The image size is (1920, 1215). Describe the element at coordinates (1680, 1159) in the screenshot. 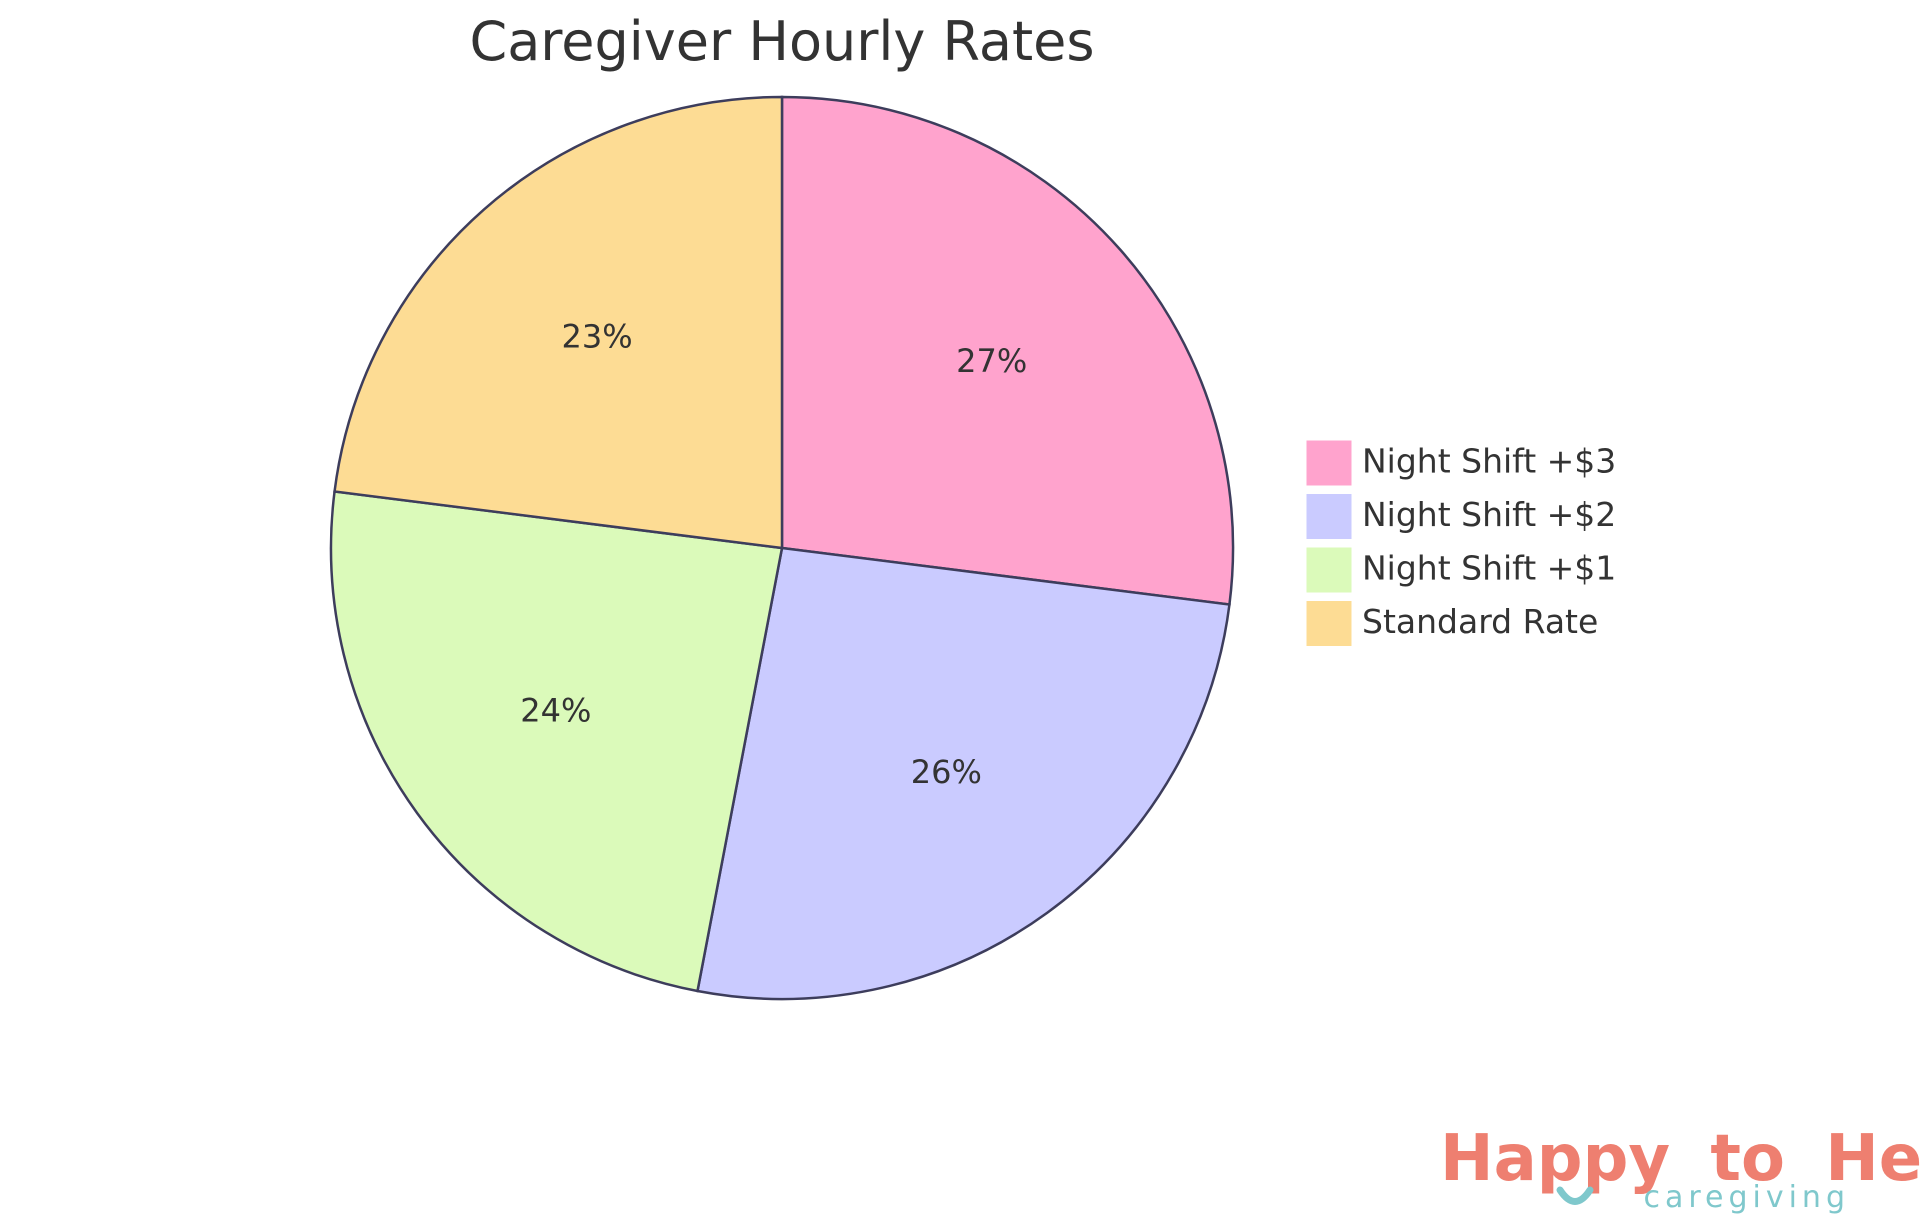

I see `svg-text: Happy to Help` at that location.